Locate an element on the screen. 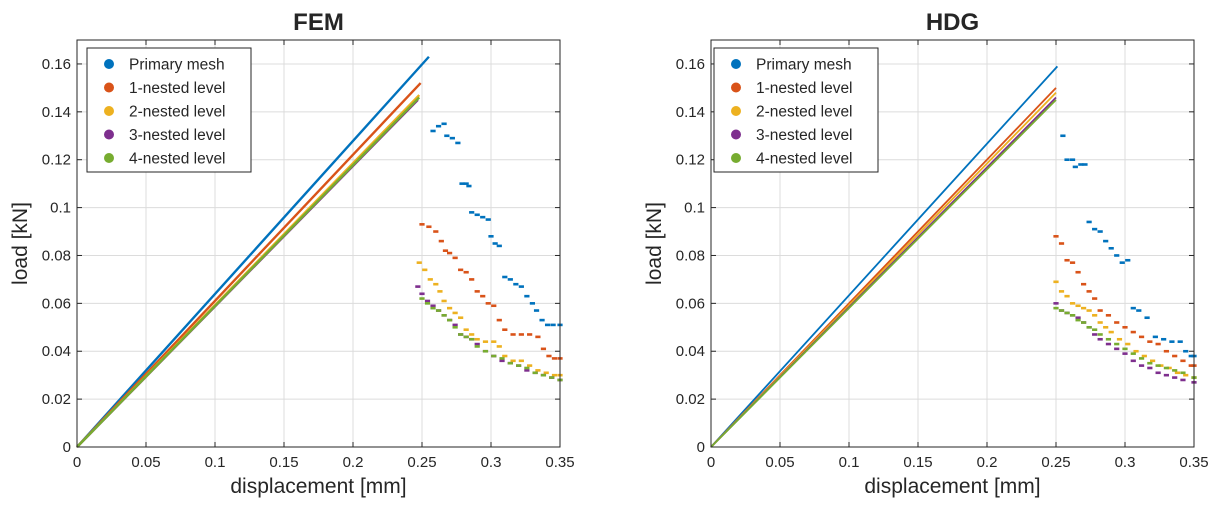  y-tick-label: 0.12 is located at coordinates (690, 160).